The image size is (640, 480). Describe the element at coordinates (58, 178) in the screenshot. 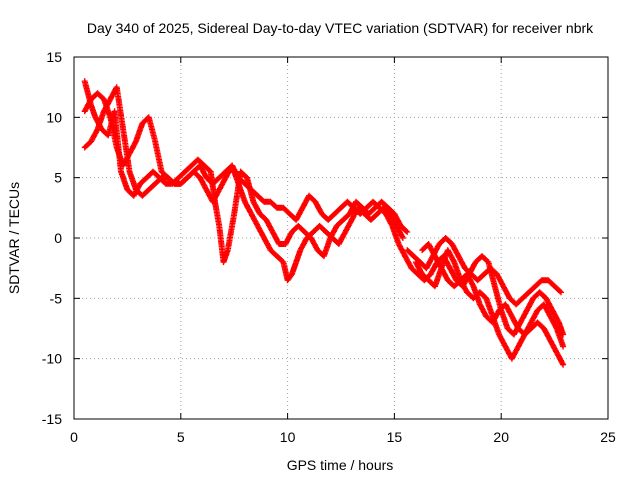

I see `y-tick-label: 5` at that location.